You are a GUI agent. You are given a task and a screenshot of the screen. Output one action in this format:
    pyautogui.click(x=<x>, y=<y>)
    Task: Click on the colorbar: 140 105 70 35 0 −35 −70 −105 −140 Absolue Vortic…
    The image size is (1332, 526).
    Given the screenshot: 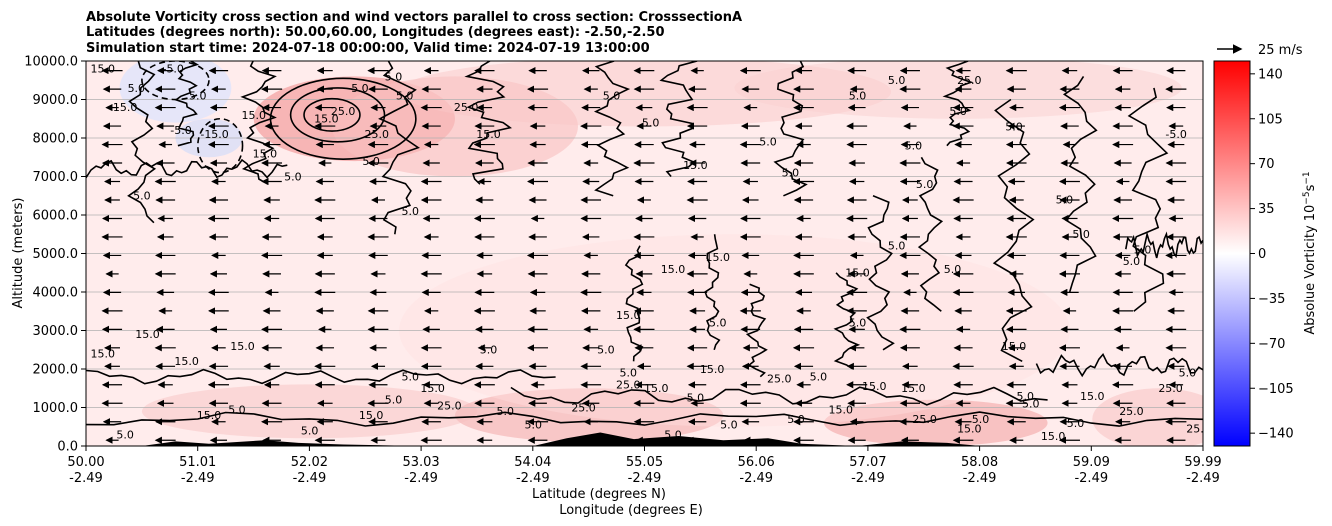 What is the action you would take?
    pyautogui.click(x=1265, y=253)
    